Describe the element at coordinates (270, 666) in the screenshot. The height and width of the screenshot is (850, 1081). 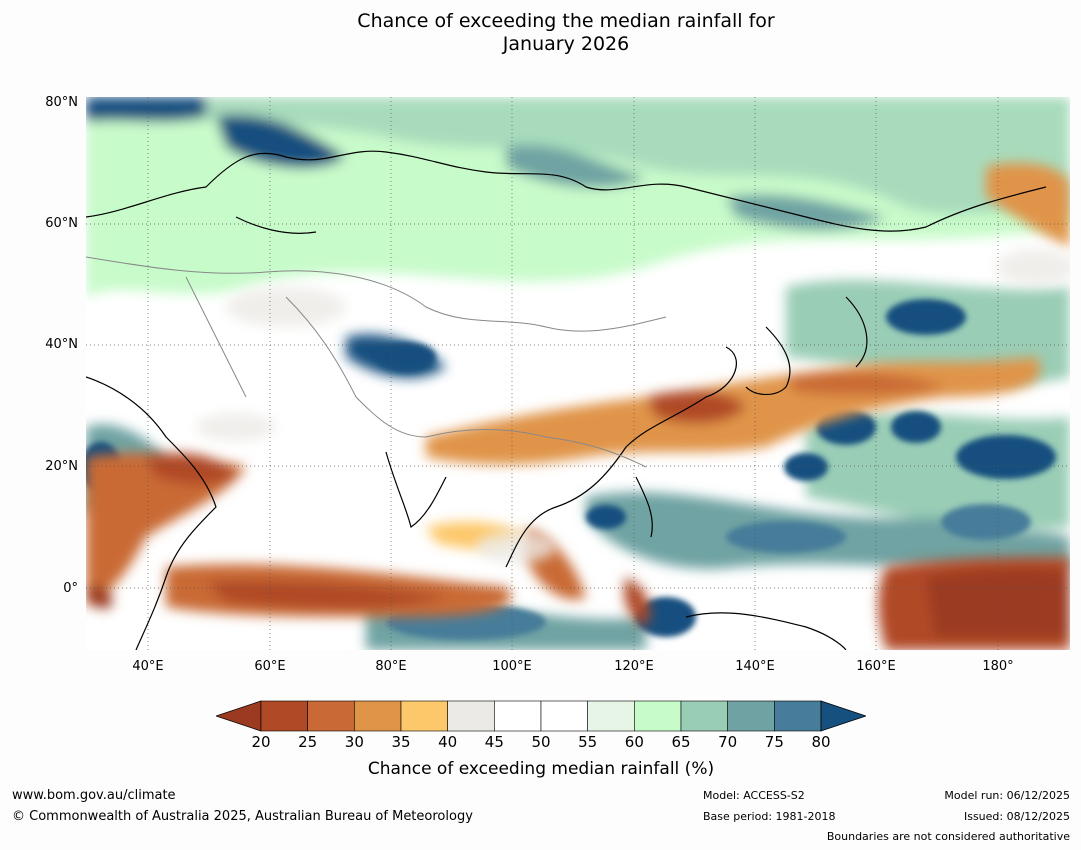
I see `lon-label-60e: 60°E` at that location.